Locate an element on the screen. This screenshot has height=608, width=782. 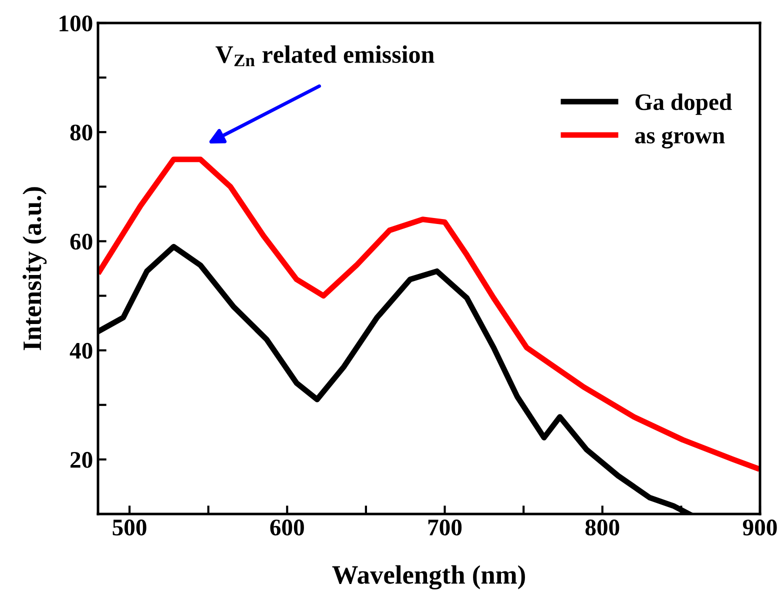
y-tick-label: 20 is located at coordinates (81, 460).